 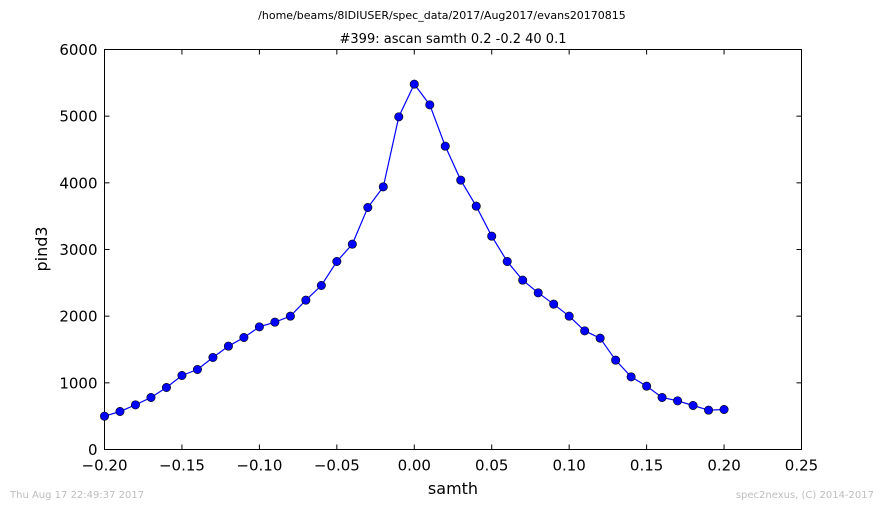 I want to click on y-tick-label: 6000, so click(x=78, y=50).